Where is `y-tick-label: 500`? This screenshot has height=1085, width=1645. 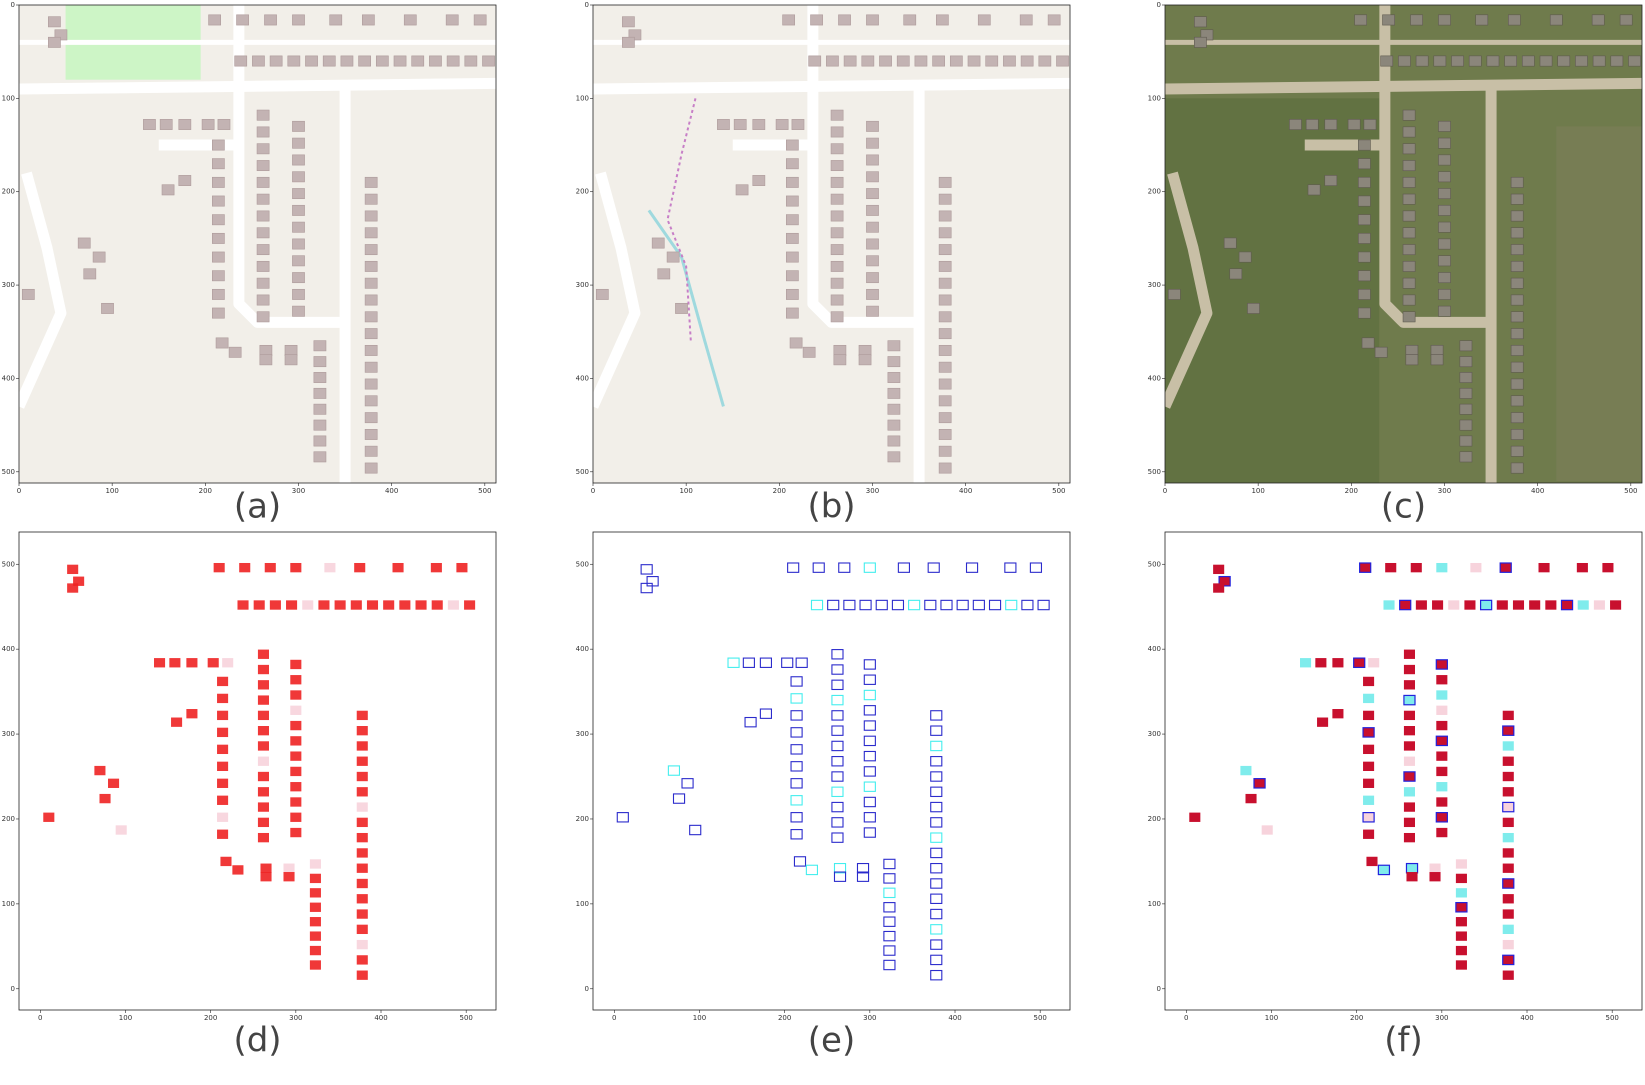 y-tick-label: 500 is located at coordinates (1154, 472).